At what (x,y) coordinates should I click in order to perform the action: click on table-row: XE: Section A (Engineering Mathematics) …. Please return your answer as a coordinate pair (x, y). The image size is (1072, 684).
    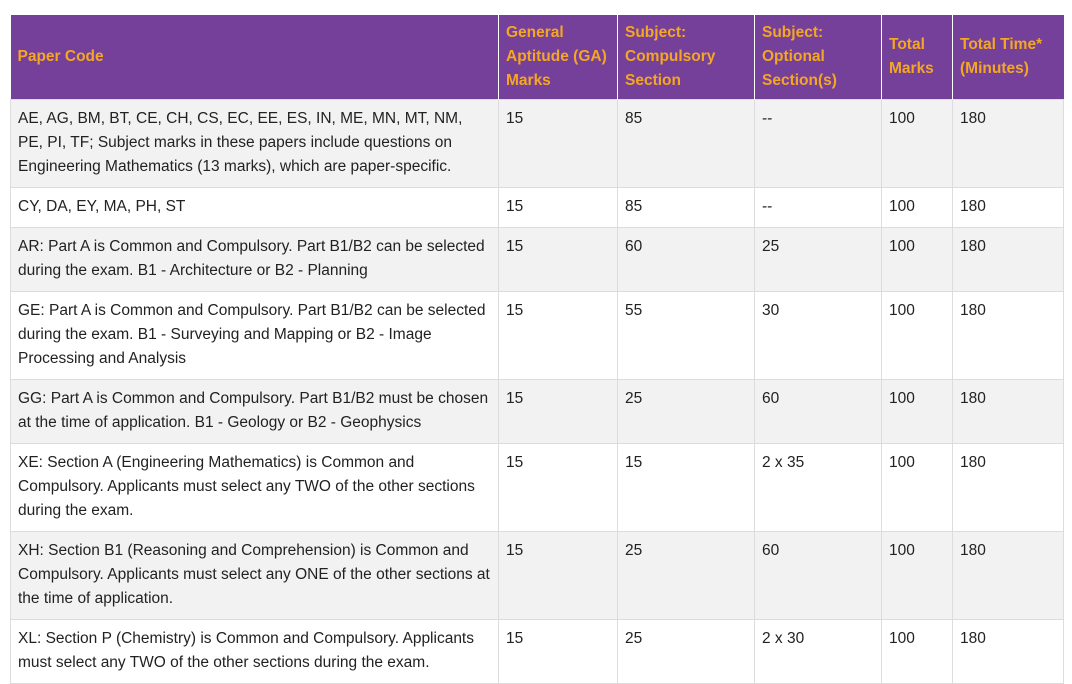
    Looking at the image, I should click on (537, 487).